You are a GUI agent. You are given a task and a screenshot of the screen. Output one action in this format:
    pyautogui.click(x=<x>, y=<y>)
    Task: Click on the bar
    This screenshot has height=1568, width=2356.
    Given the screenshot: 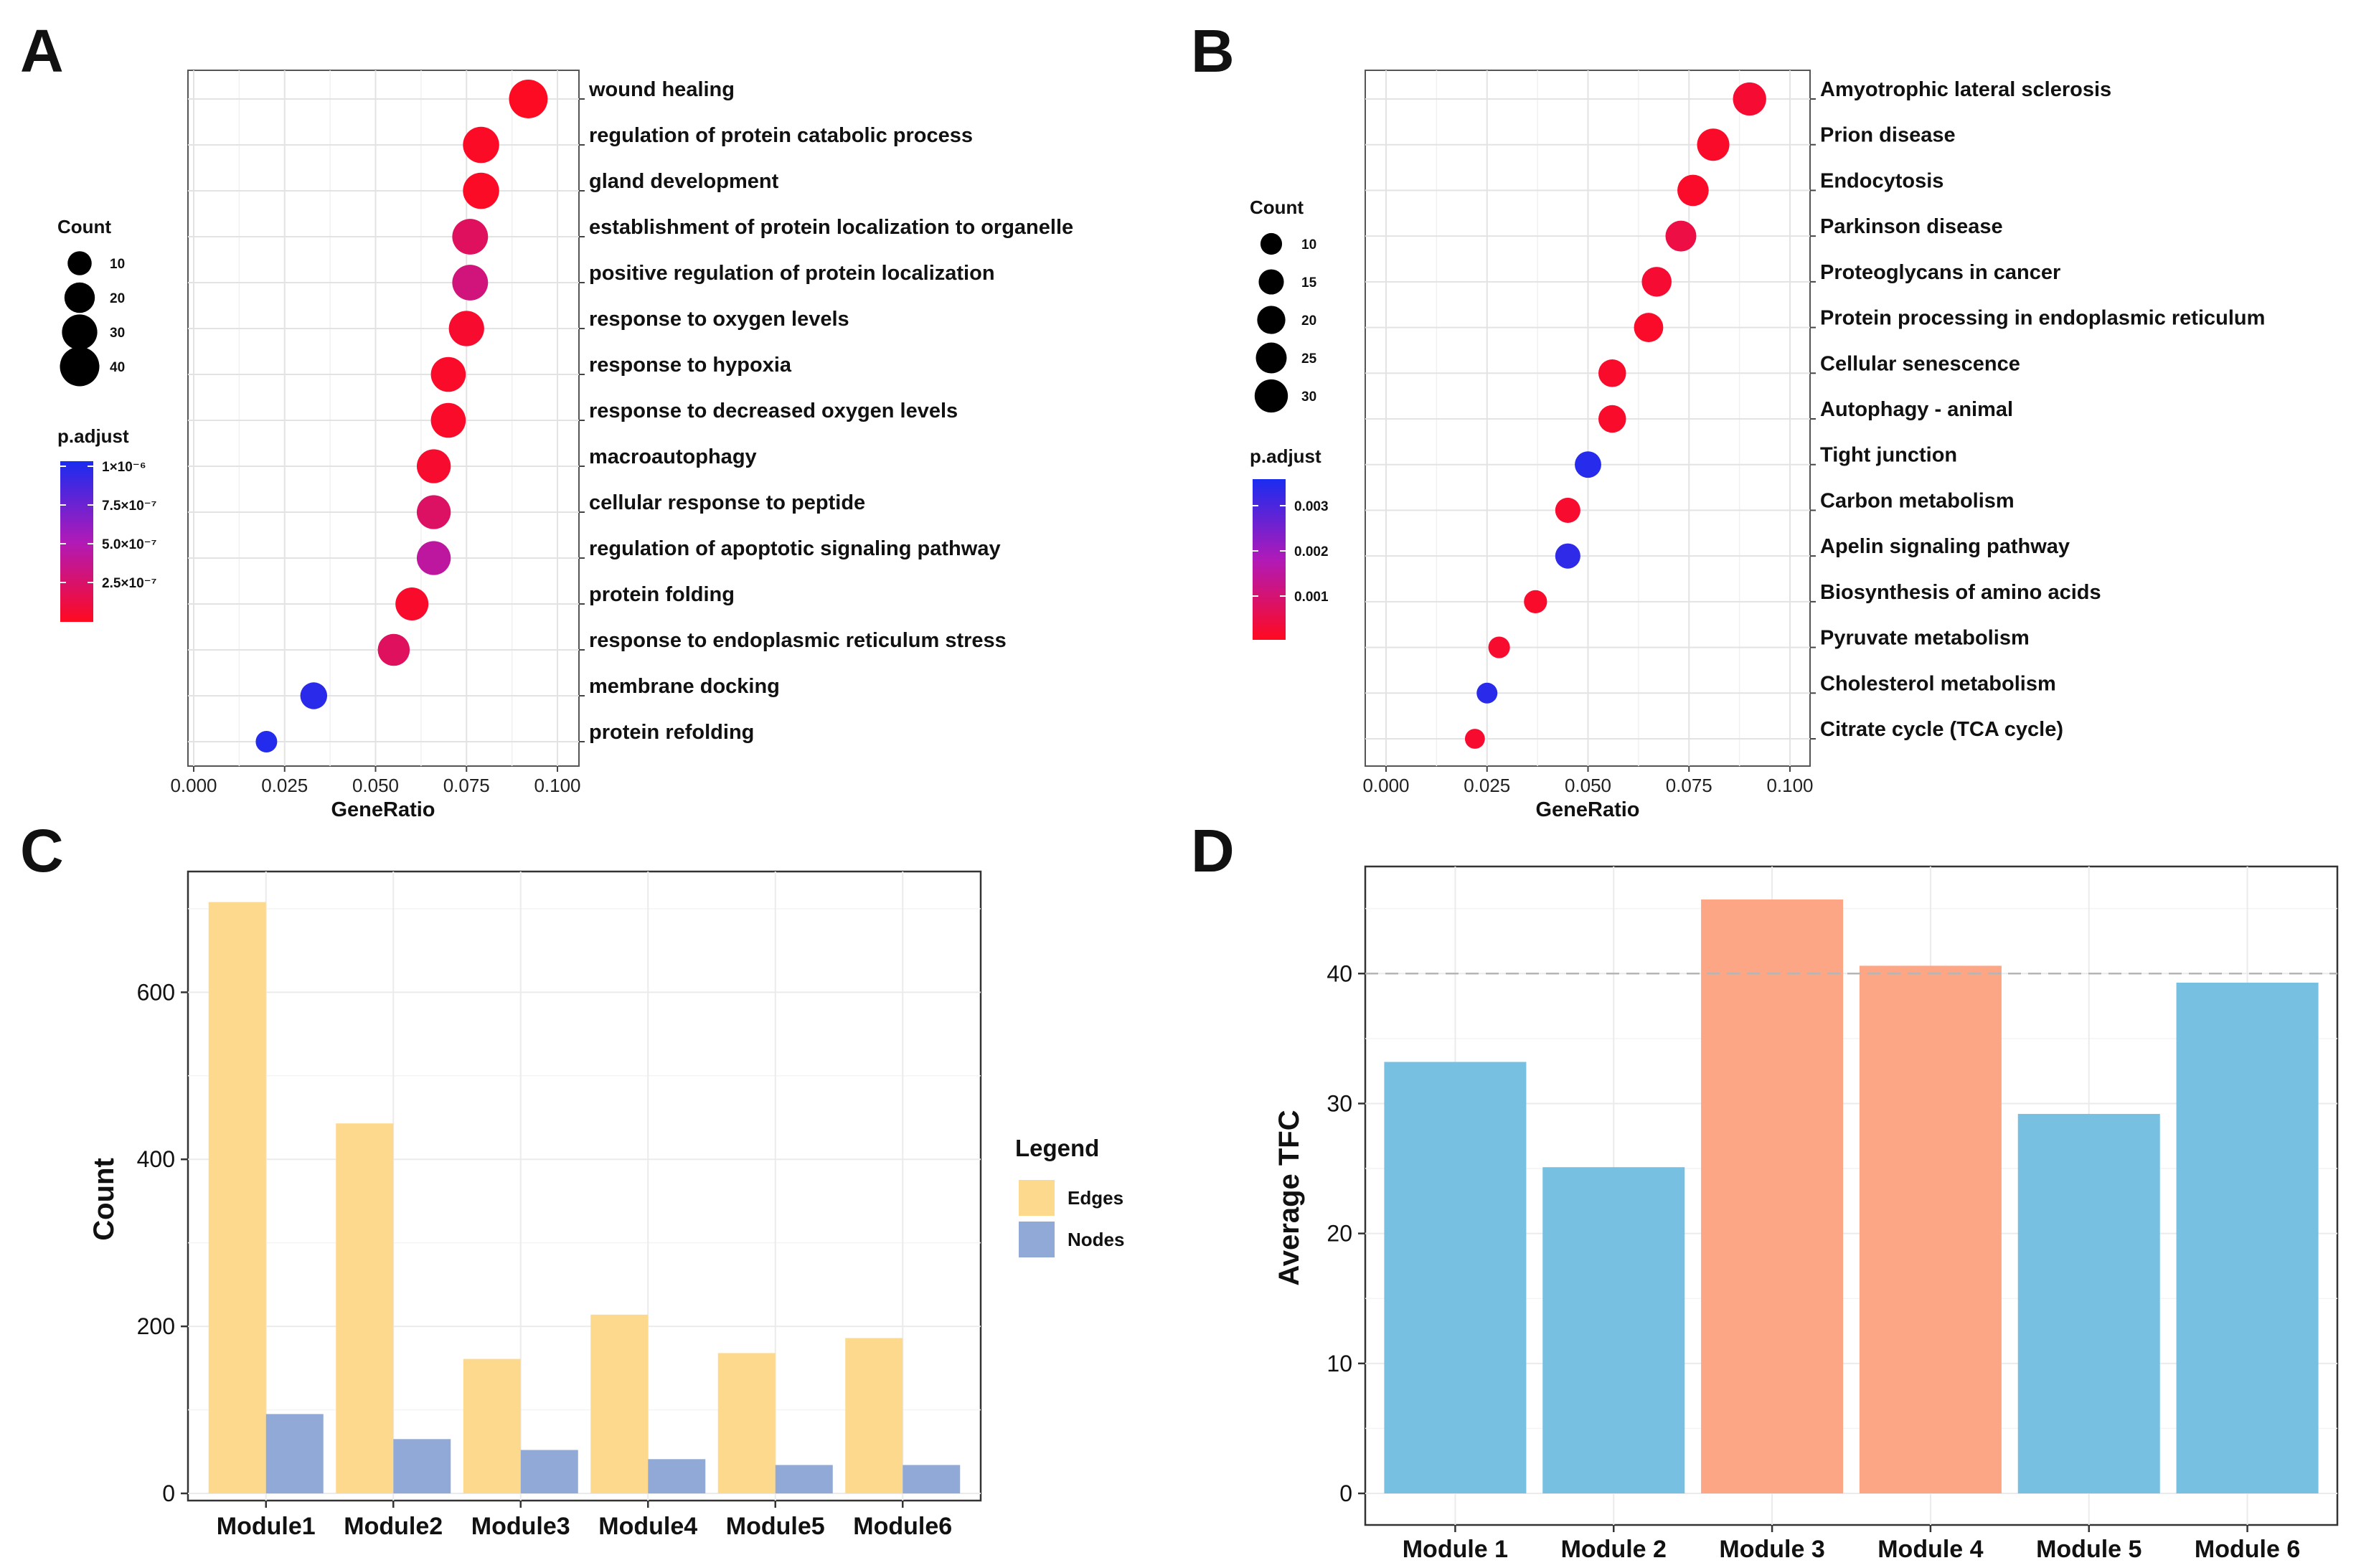 What is the action you would take?
    pyautogui.click(x=1455, y=1278)
    